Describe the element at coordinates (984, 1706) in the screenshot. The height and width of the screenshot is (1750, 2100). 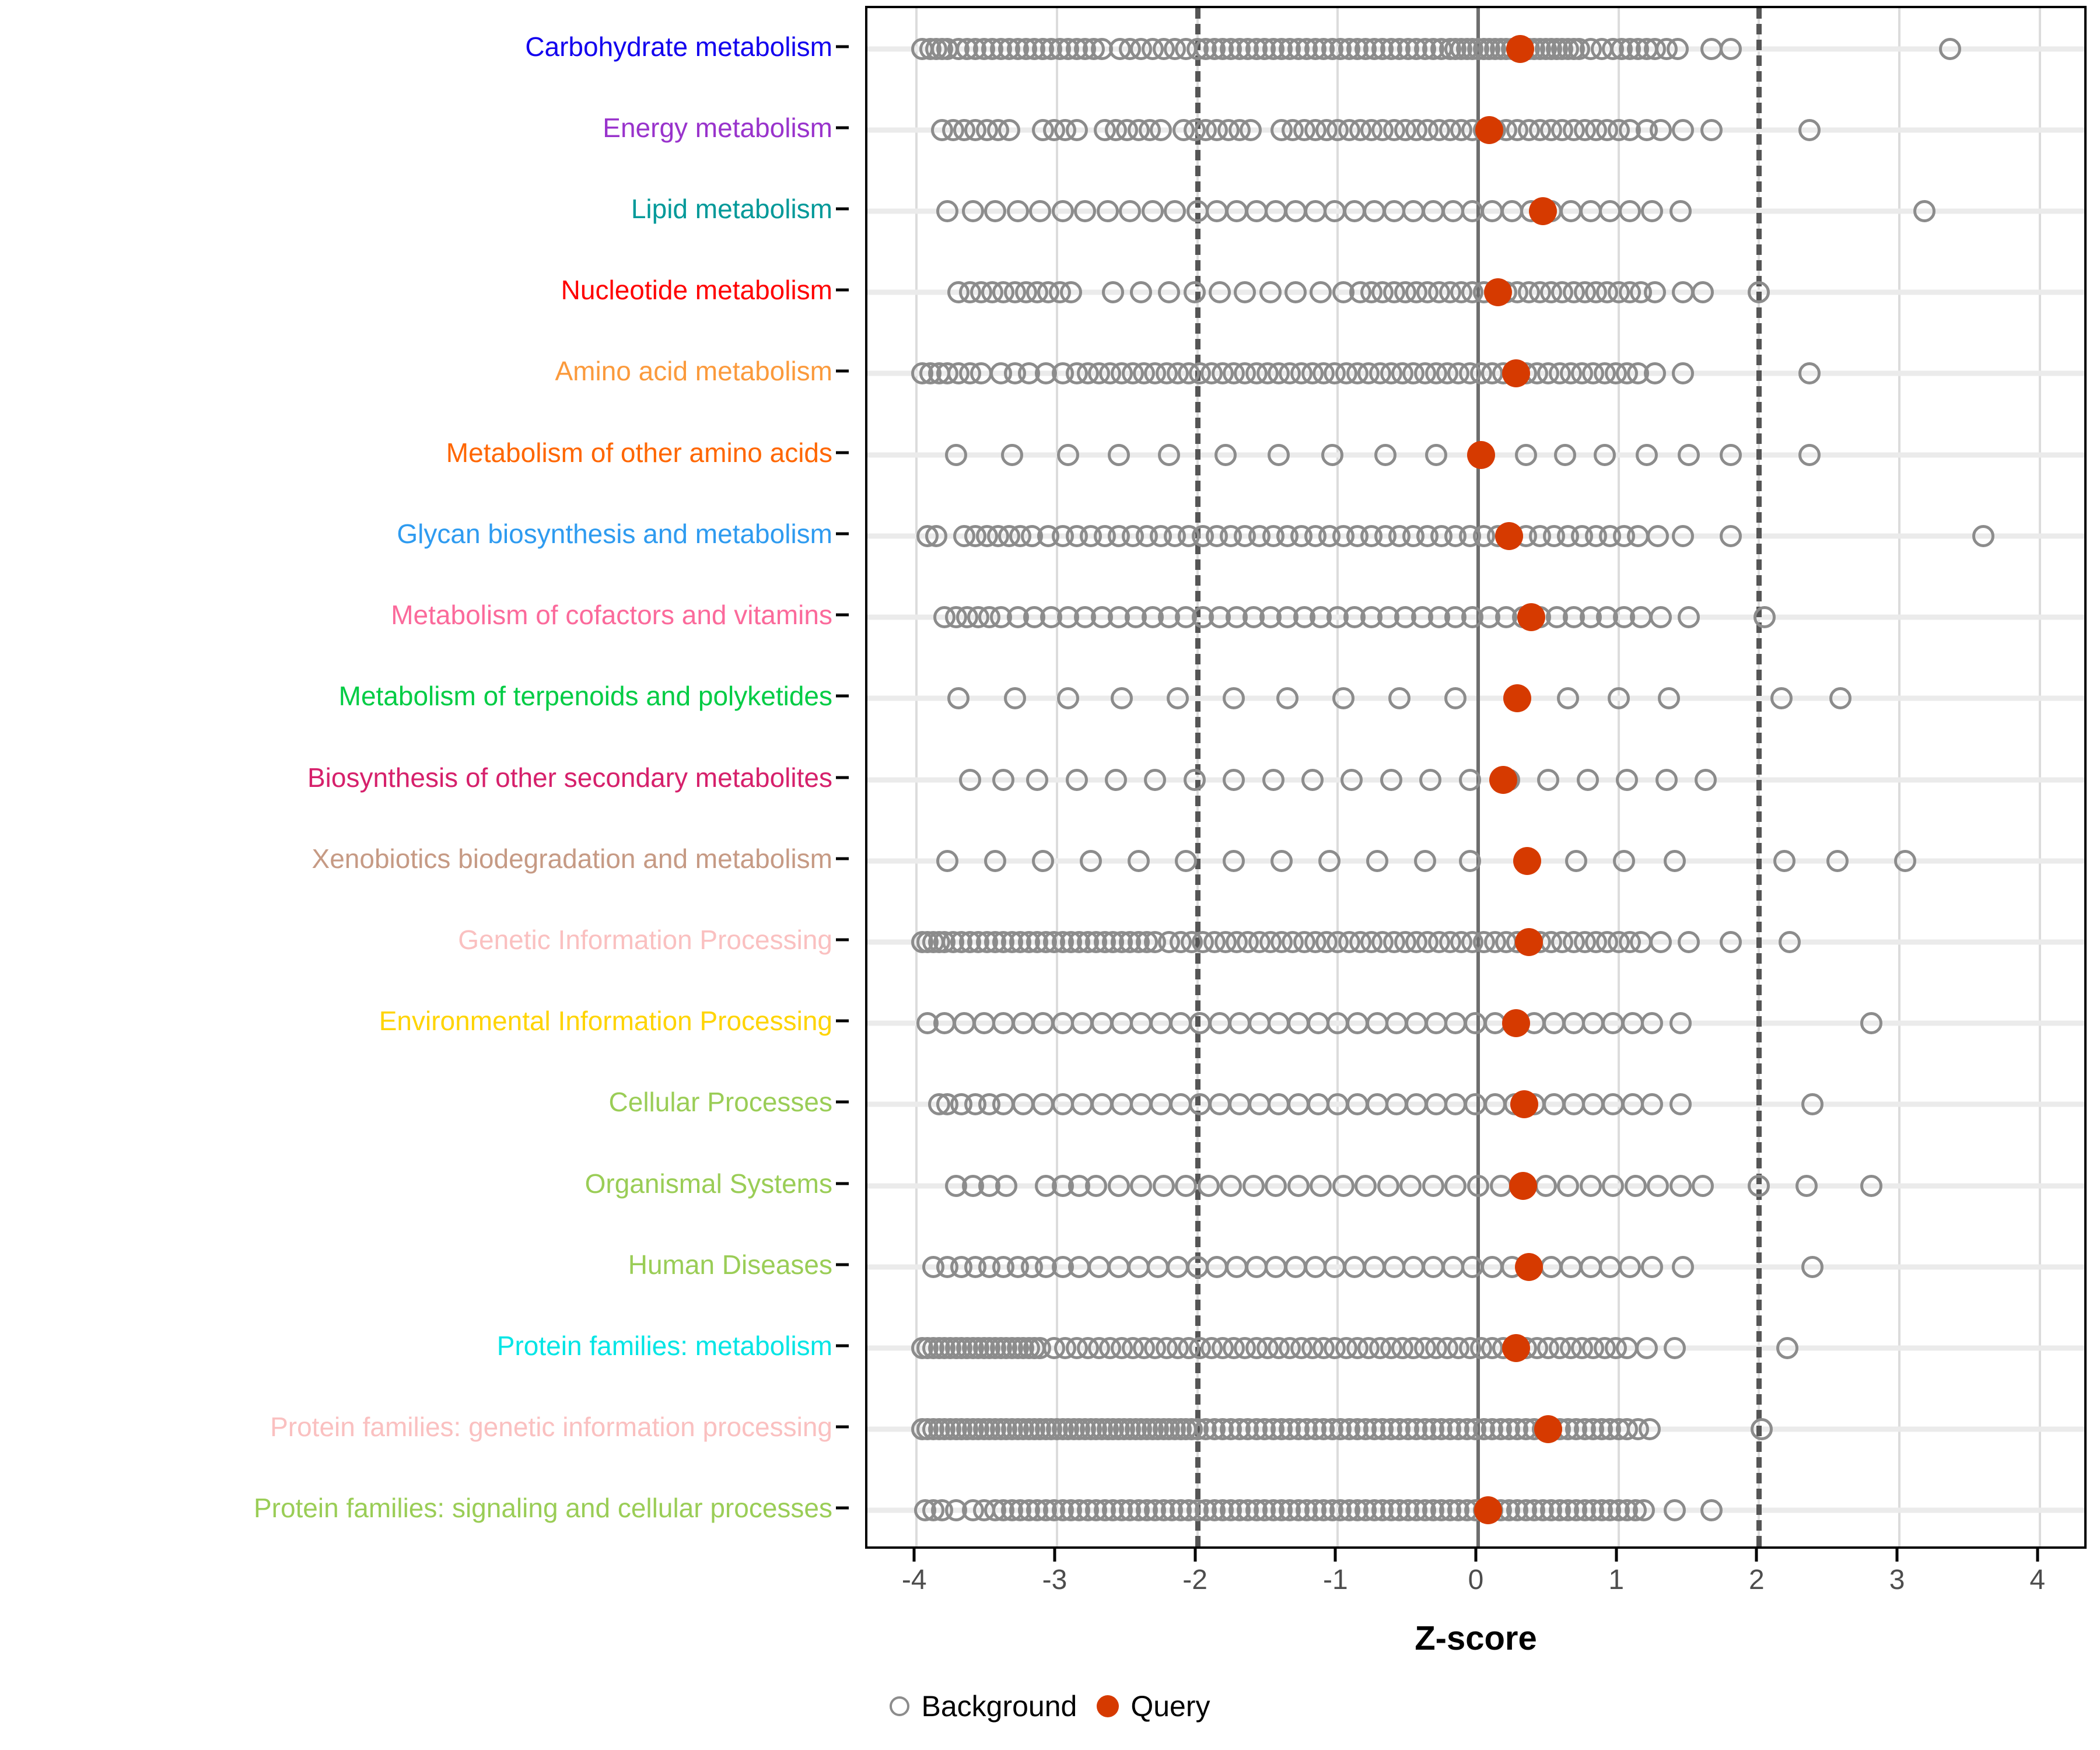
I see `legend-item-background: Background` at that location.